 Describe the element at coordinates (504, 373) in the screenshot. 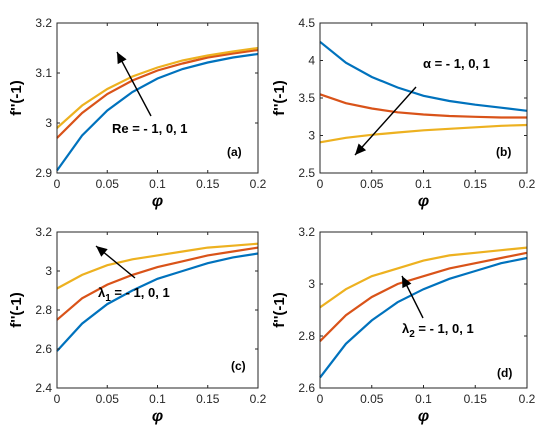

I see `panel-label: (d)` at that location.